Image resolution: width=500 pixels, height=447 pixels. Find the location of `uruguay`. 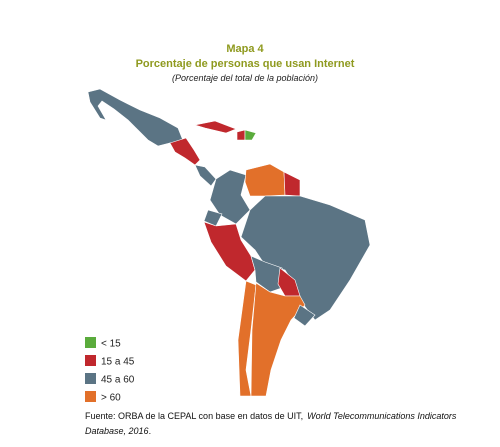

uruguay is located at coordinates (304, 315).